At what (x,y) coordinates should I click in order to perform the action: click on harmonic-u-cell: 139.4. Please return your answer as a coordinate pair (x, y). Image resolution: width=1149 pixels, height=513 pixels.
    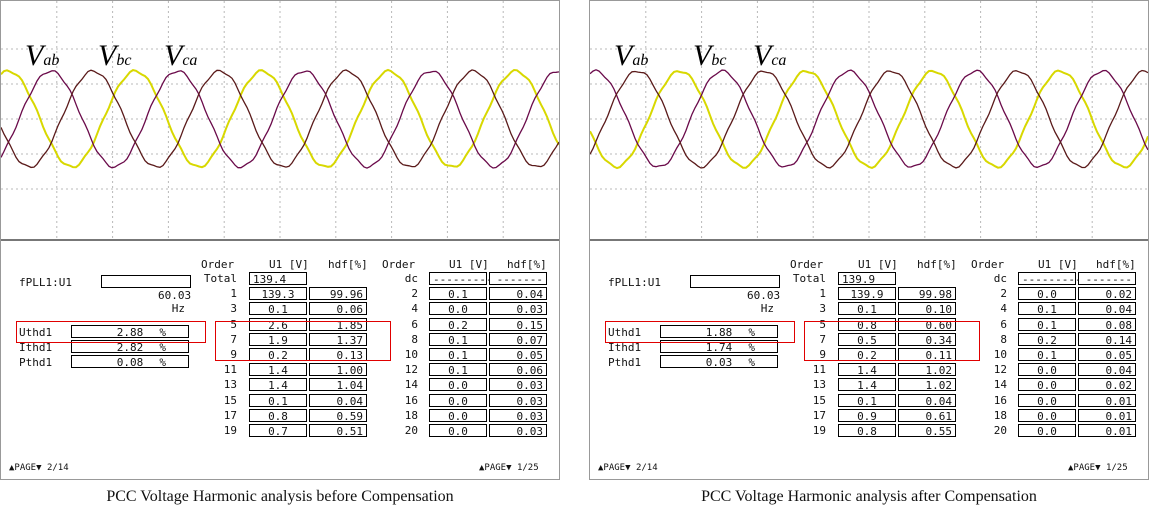
    Looking at the image, I should click on (278, 279).